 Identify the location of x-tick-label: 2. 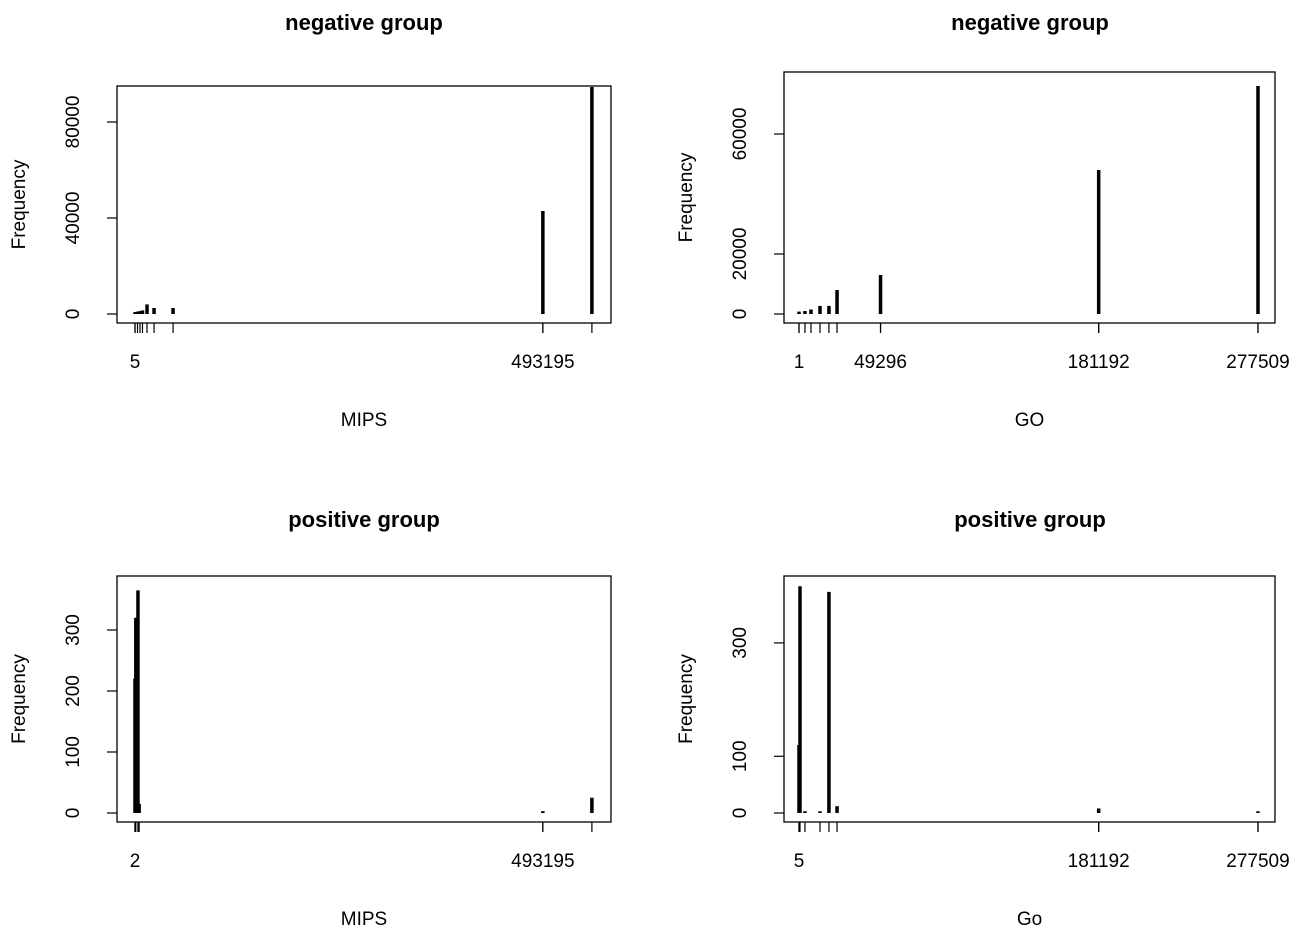
(135, 861).